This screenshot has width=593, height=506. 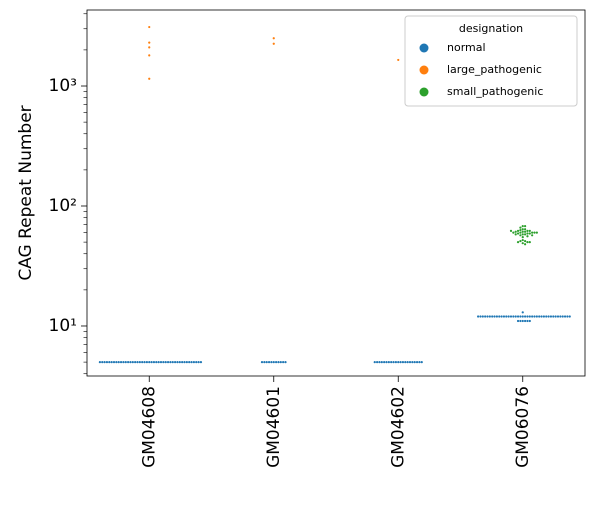 What do you see at coordinates (494, 69) in the screenshot?
I see `legend-label: large_pathogenic` at bounding box center [494, 69].